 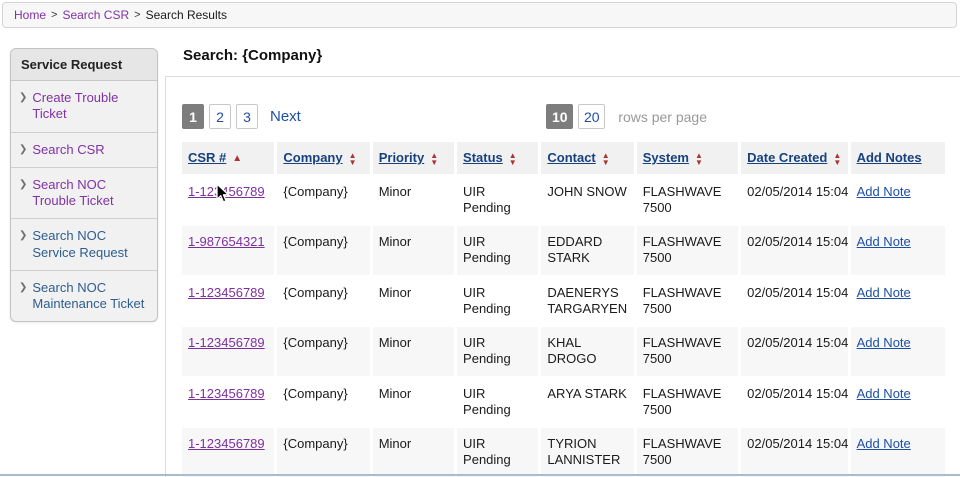 I want to click on rows-per-page-label: rows per page, so click(x=662, y=116).